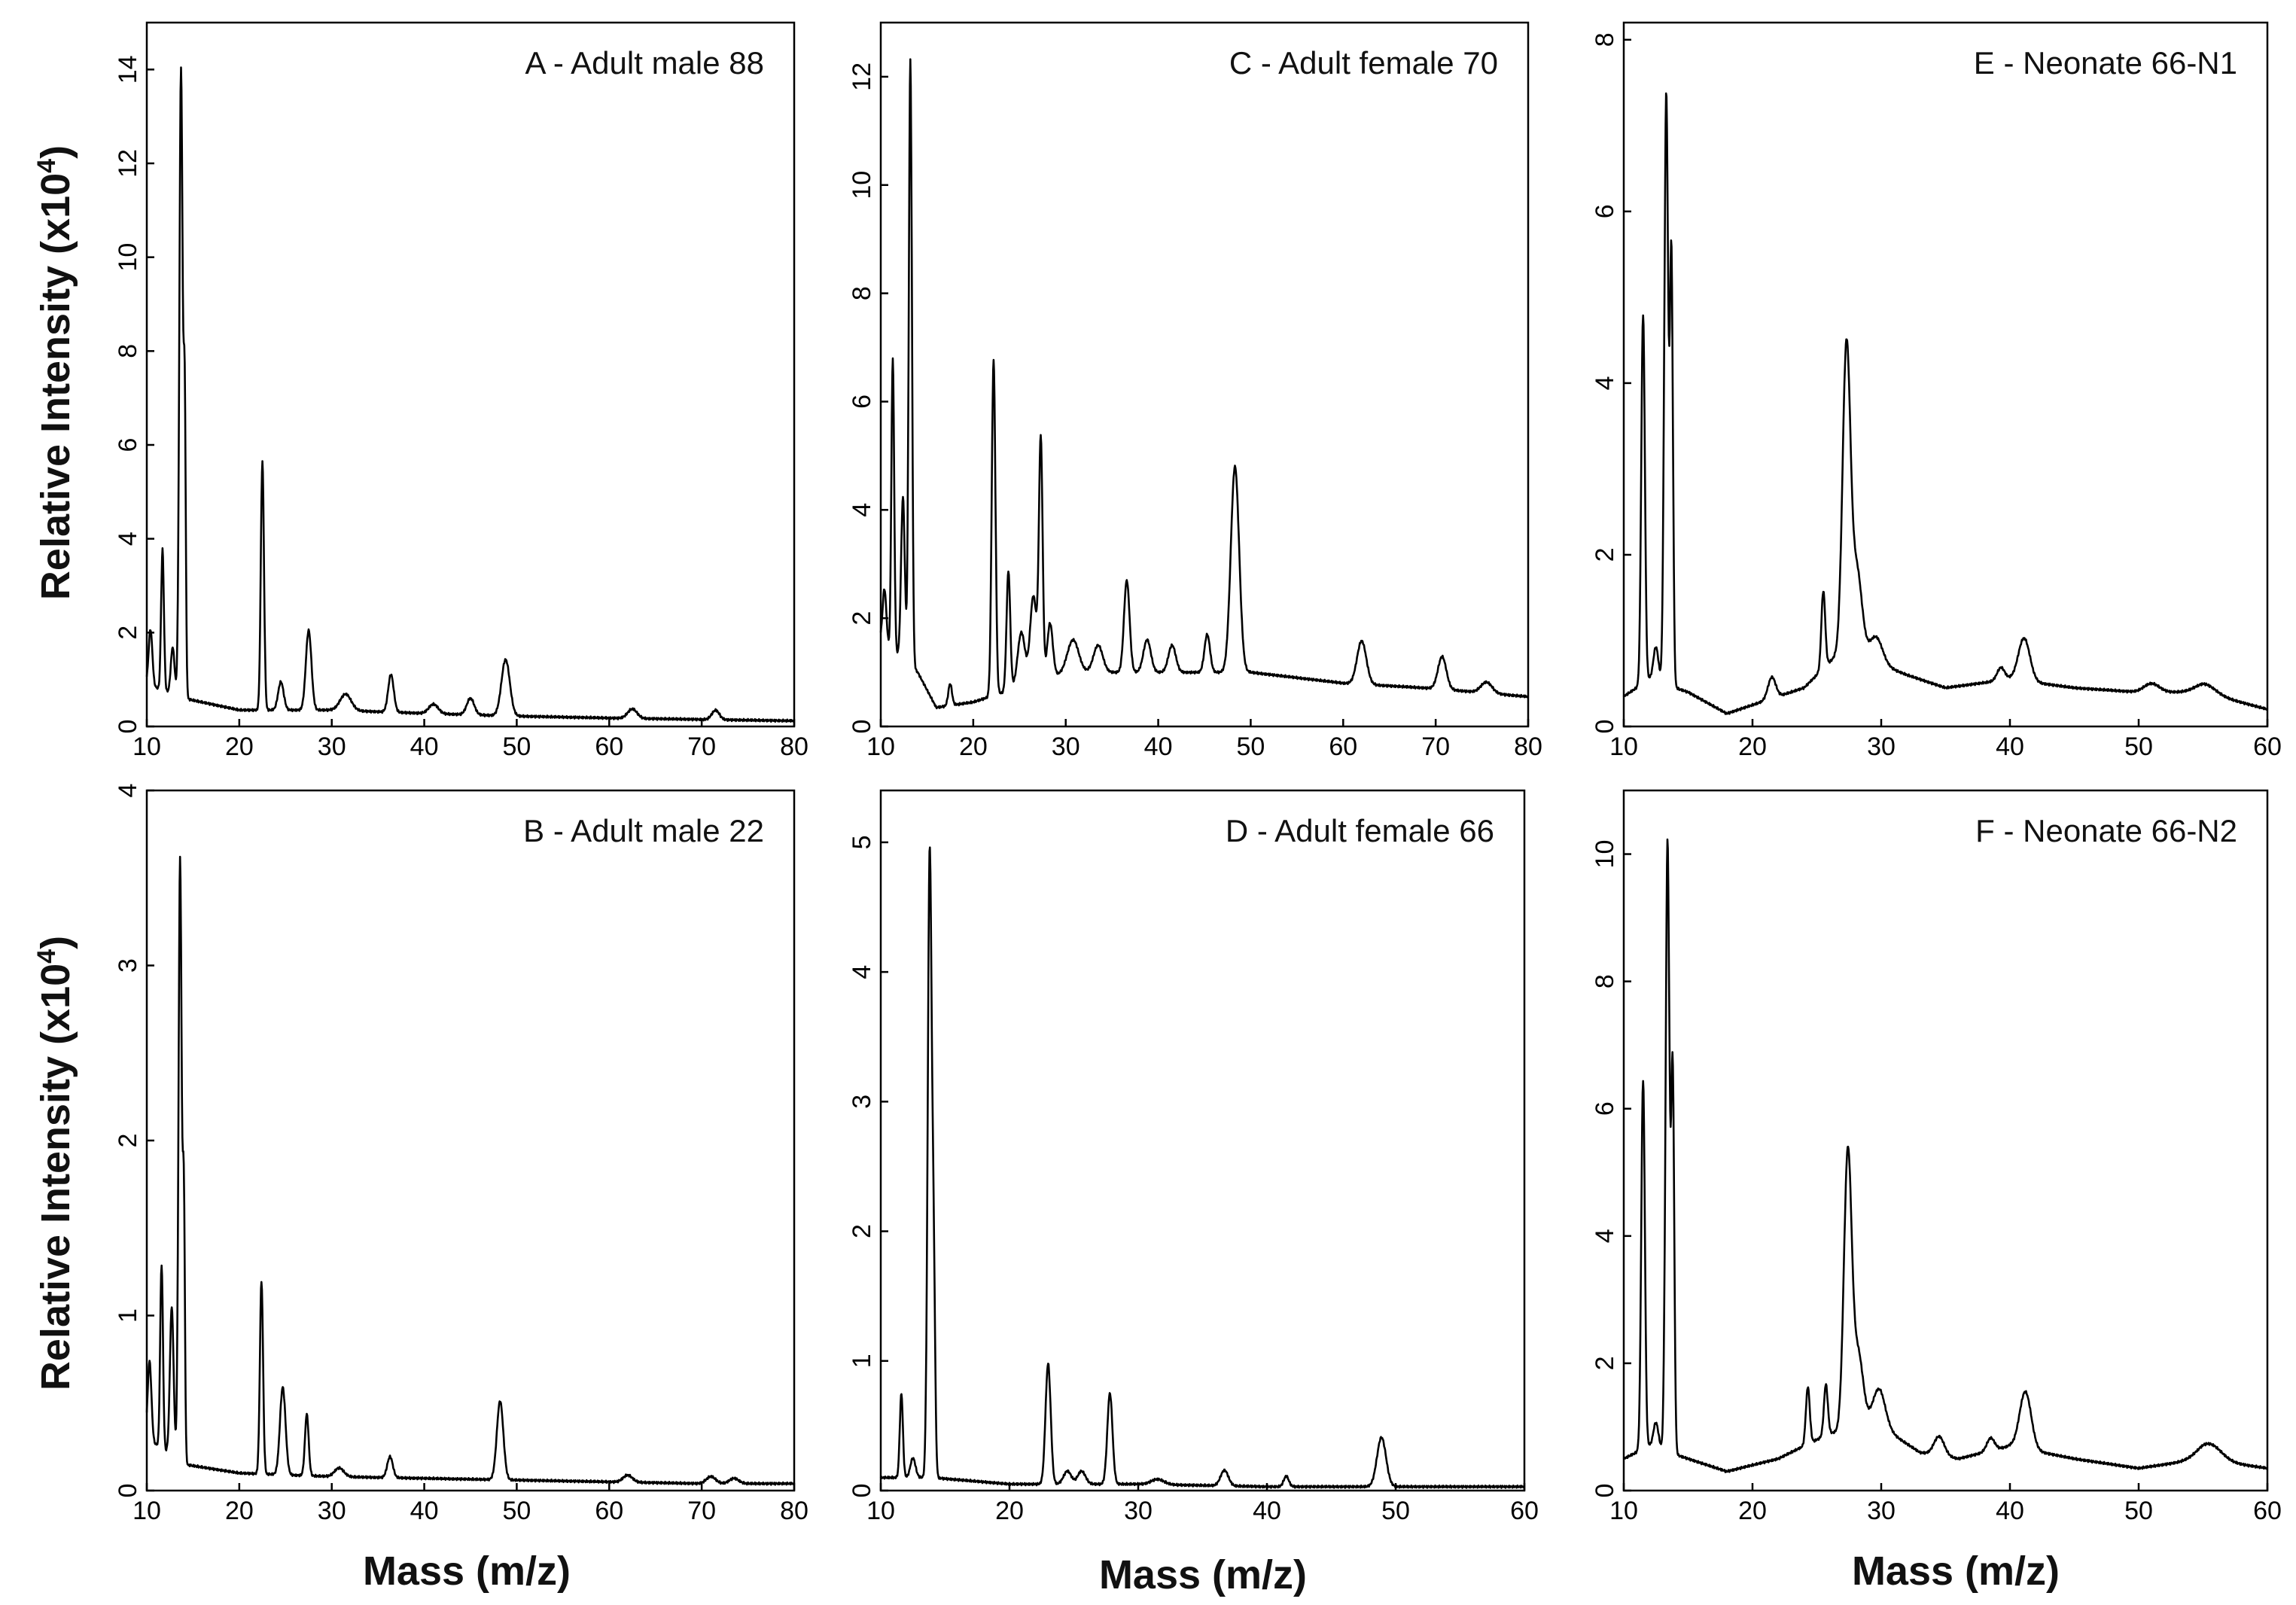  I want to click on spectrum-trace-D, so click(1202, 1167).